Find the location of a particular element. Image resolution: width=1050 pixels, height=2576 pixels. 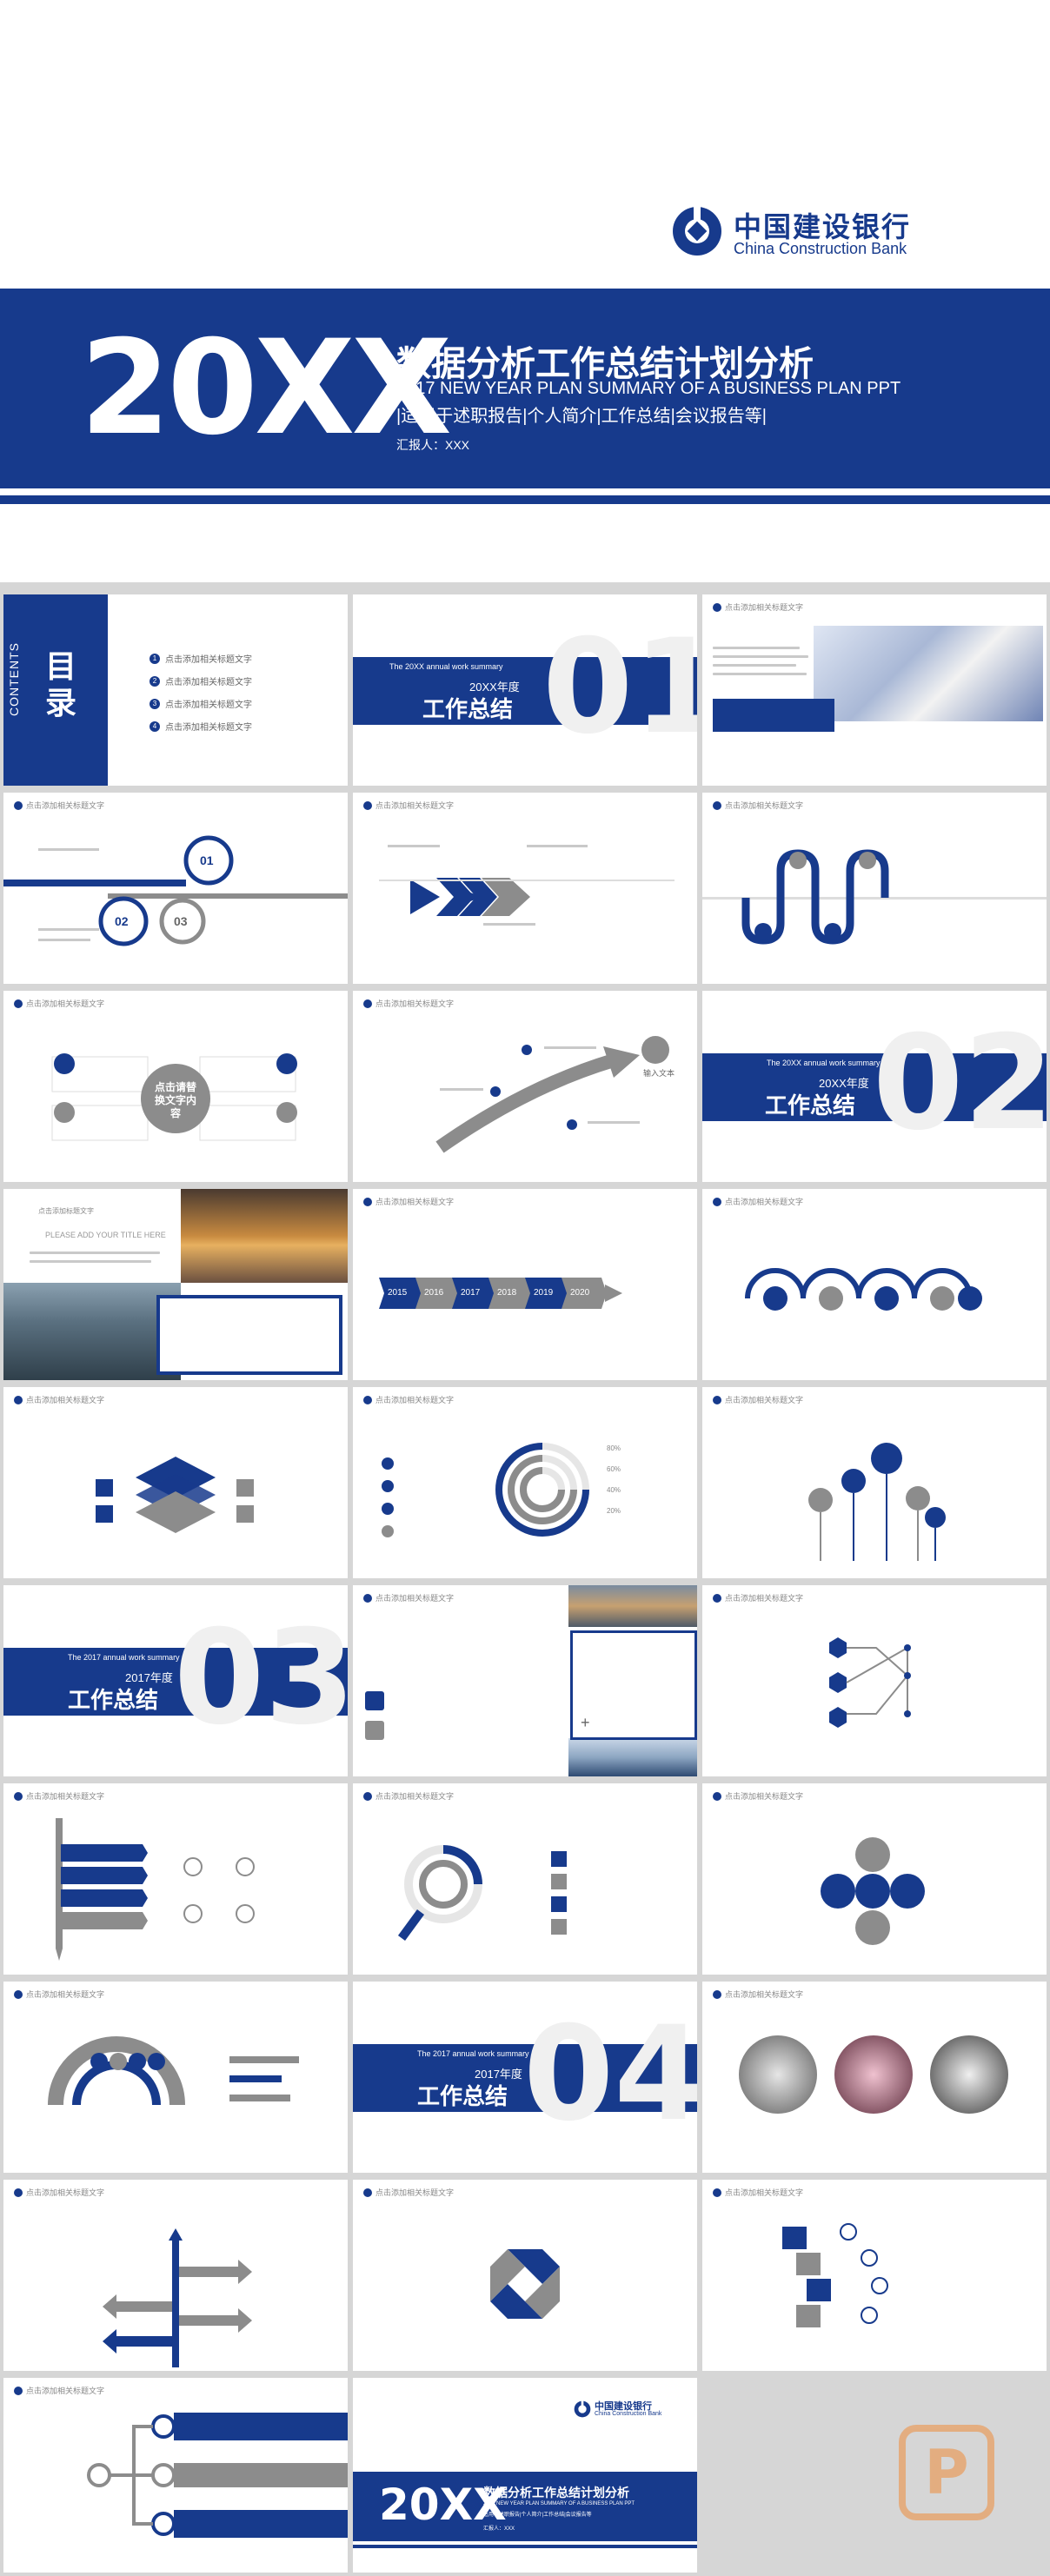

content-slide-handshake: 点击添加相关标题文字 is located at coordinates (874, 690).